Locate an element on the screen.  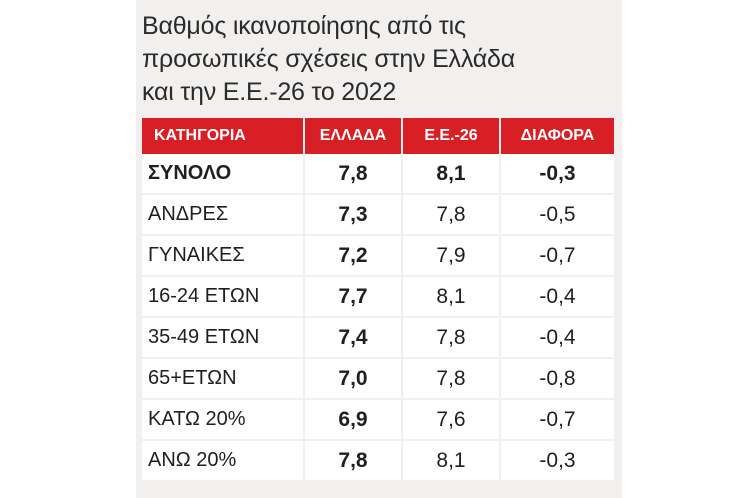
header-greece: ΕΛΛΑΔΑ is located at coordinates (353, 136).